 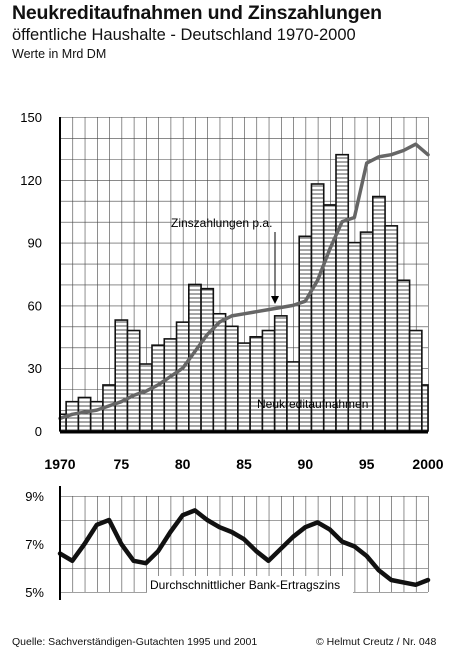 I want to click on y-tick-label: 9%, so click(x=34, y=496).